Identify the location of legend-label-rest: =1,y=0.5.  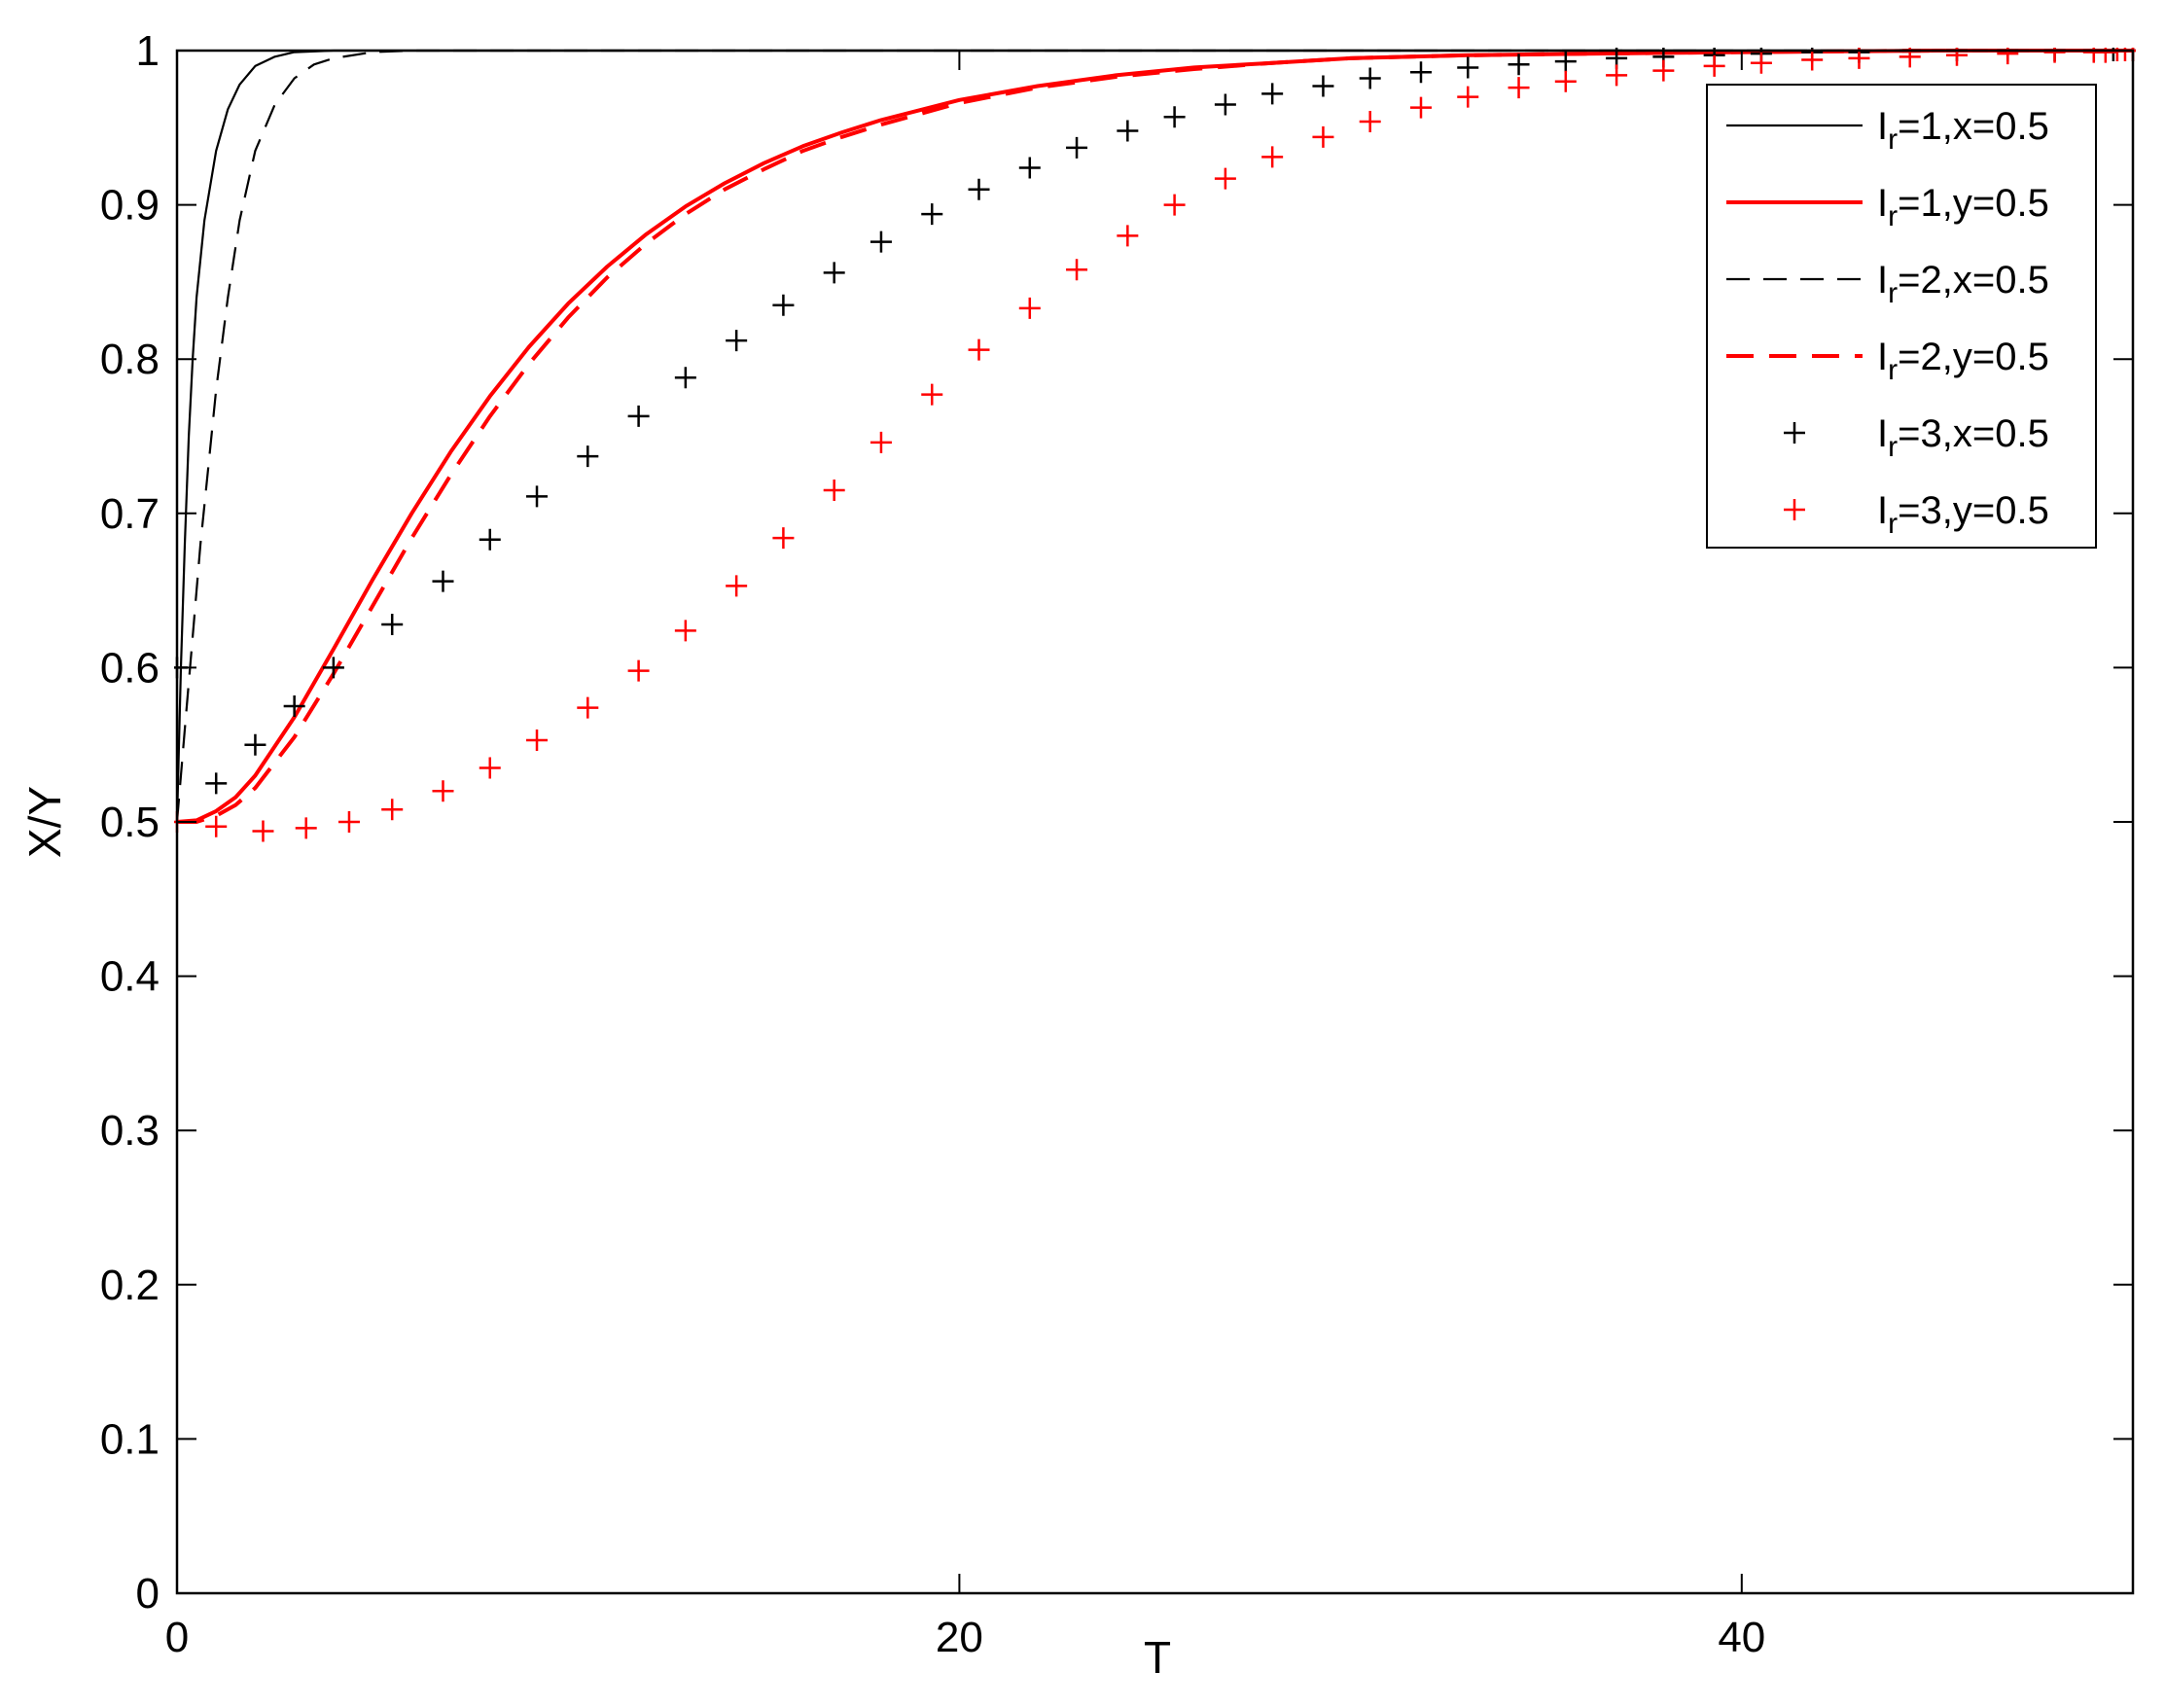
(1973, 203).